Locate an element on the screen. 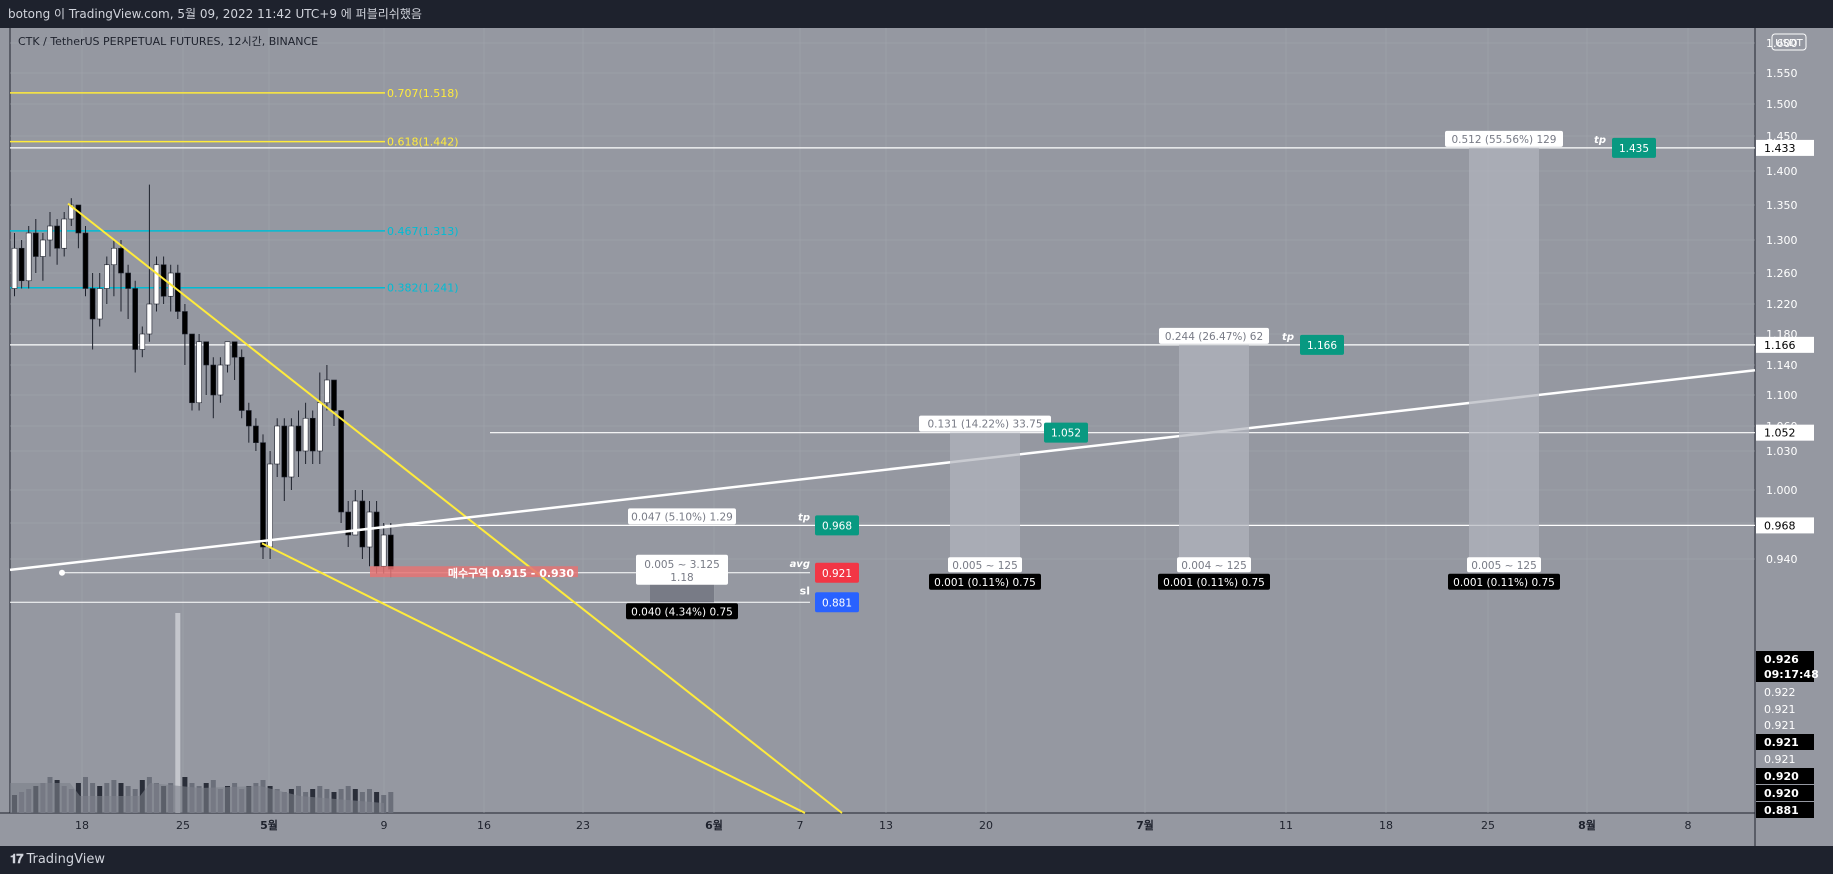 The height and width of the screenshot is (874, 1833). target-info-label: 0.131 (14.22%) 33.75 is located at coordinates (985, 423).